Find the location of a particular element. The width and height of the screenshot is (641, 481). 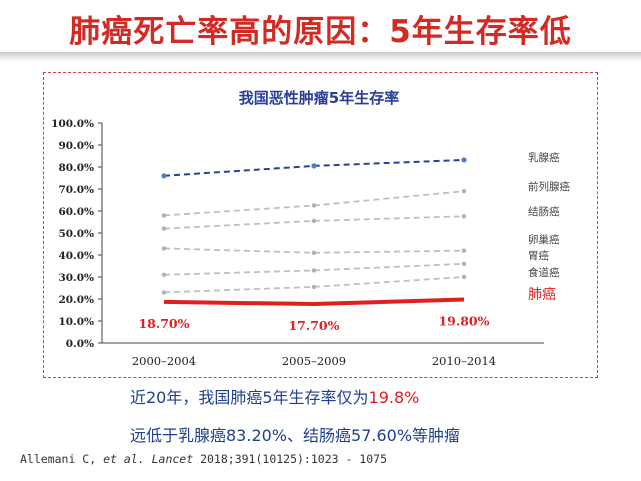

slide-title: 肺癌死亡率高的原因：5年生存率低 is located at coordinates (320, 32).